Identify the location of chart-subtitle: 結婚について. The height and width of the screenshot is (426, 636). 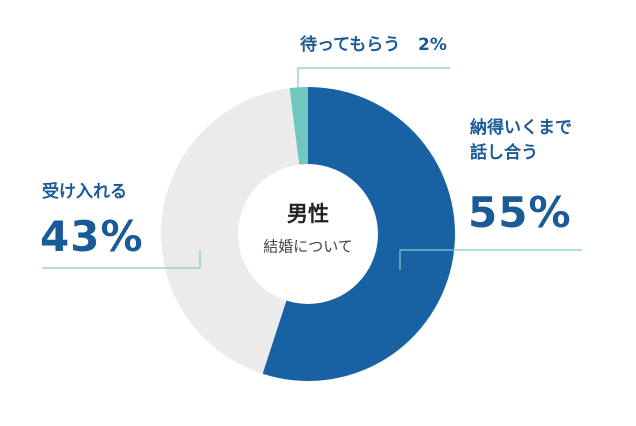
(308, 247).